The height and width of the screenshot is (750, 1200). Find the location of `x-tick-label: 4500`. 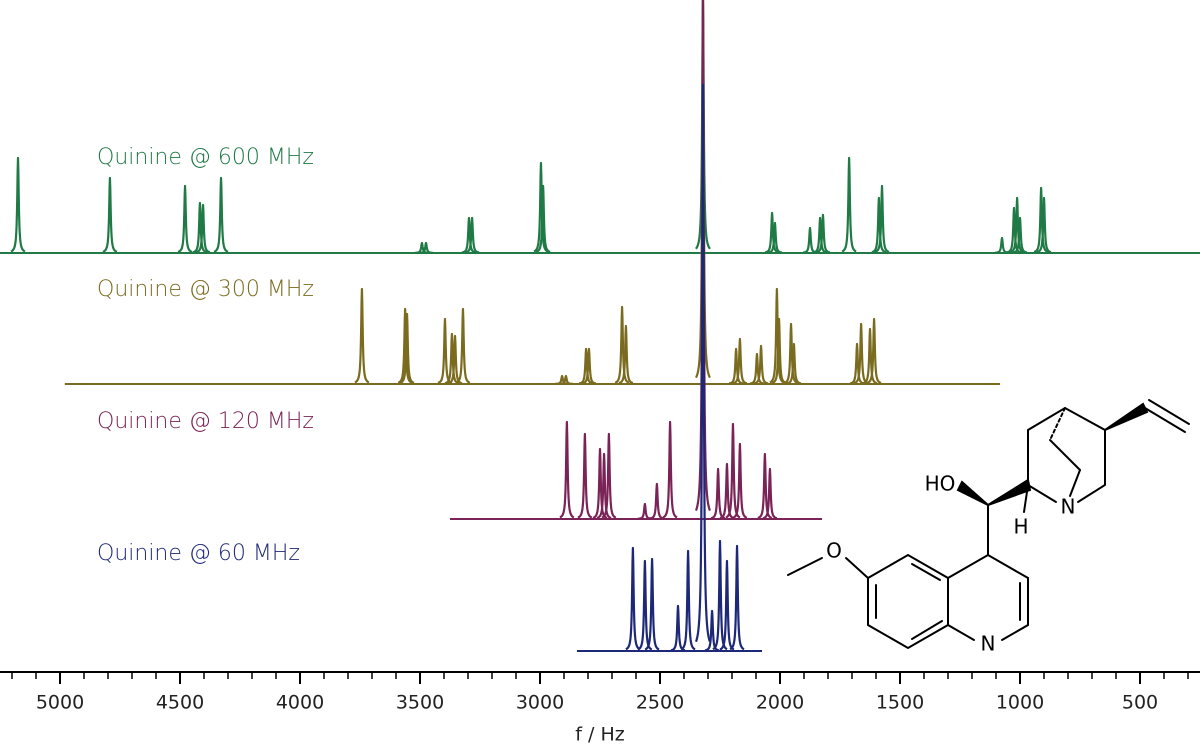

x-tick-label: 4500 is located at coordinates (180, 703).